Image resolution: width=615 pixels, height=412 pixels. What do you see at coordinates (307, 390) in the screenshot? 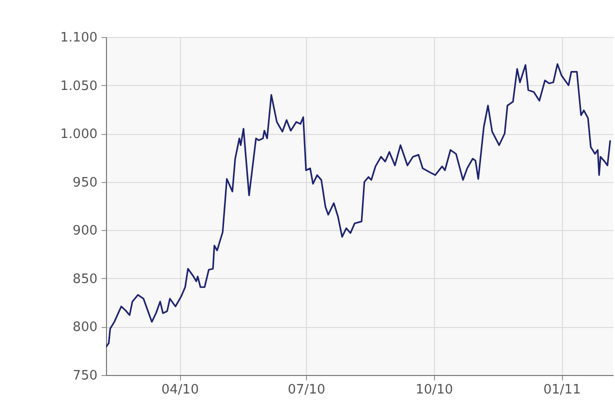
I see `x-tick-label: 07/10` at bounding box center [307, 390].